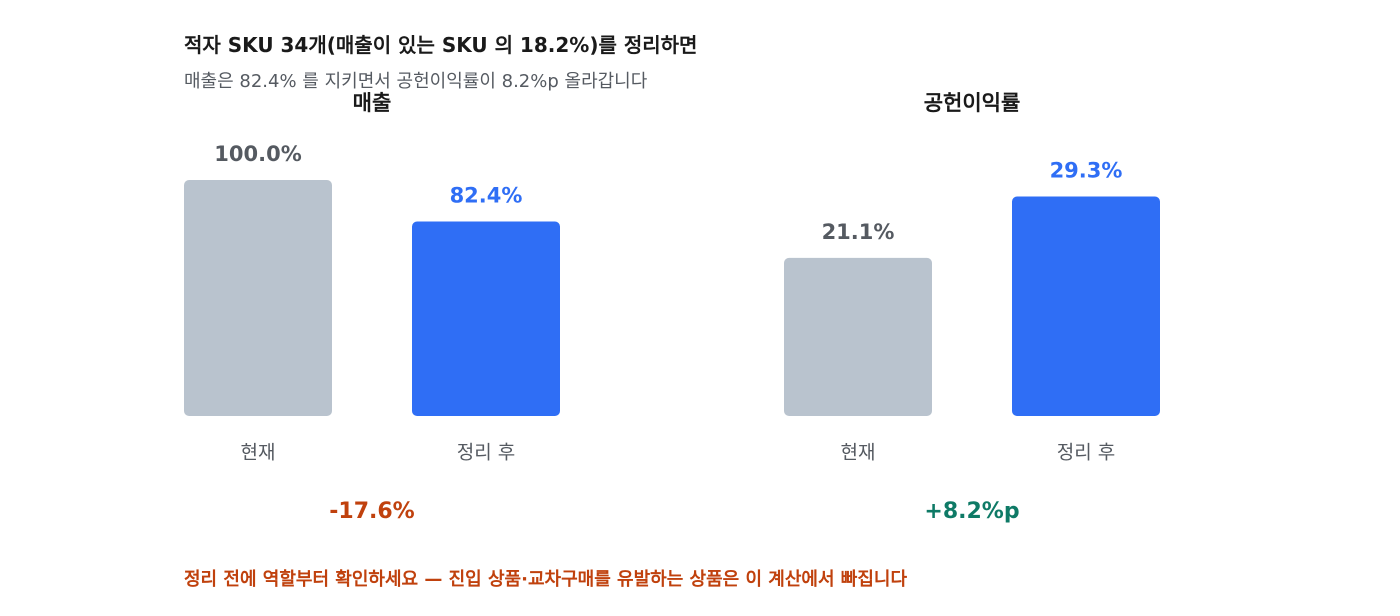 The height and width of the screenshot is (616, 1400). I want to click on panel-title: 공헌이익률, so click(972, 103).